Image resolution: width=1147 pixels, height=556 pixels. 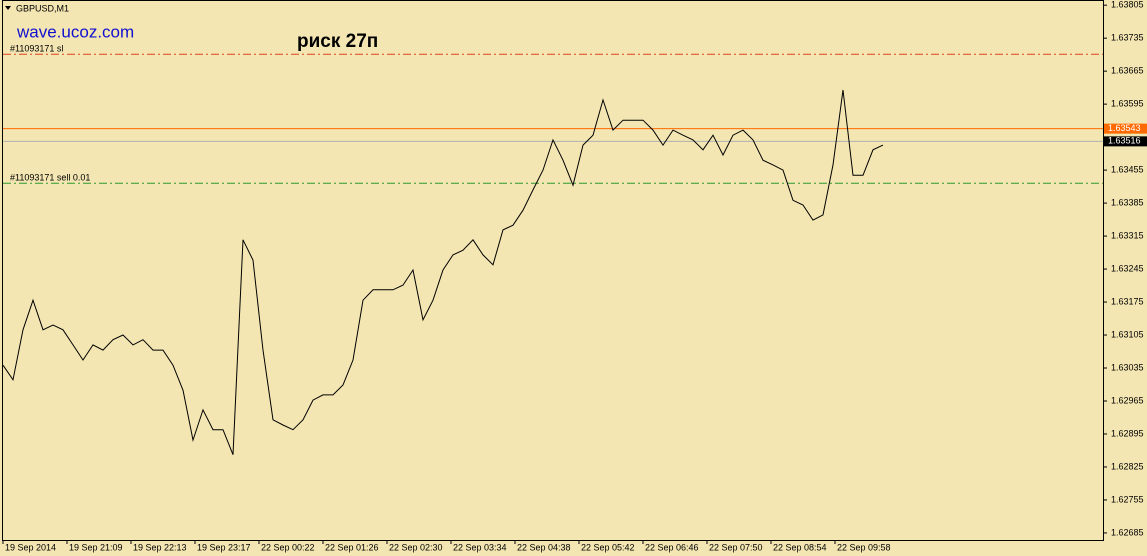 What do you see at coordinates (1127, 104) in the screenshot?
I see `y-tick-label: 1.63595` at bounding box center [1127, 104].